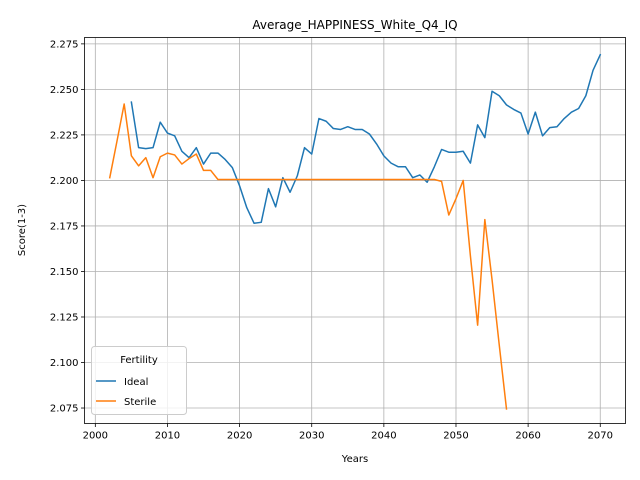 The width and height of the screenshot is (640, 480). Describe the element at coordinates (64, 90) in the screenshot. I see `y-tick-label: 2.250` at that location.